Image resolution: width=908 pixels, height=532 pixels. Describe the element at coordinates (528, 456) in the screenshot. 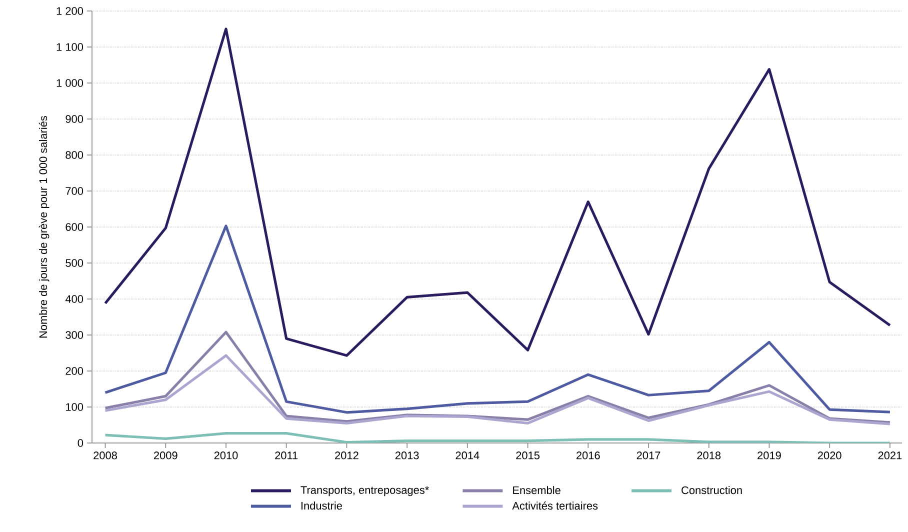

I see `x-tick-label: 2015` at that location.